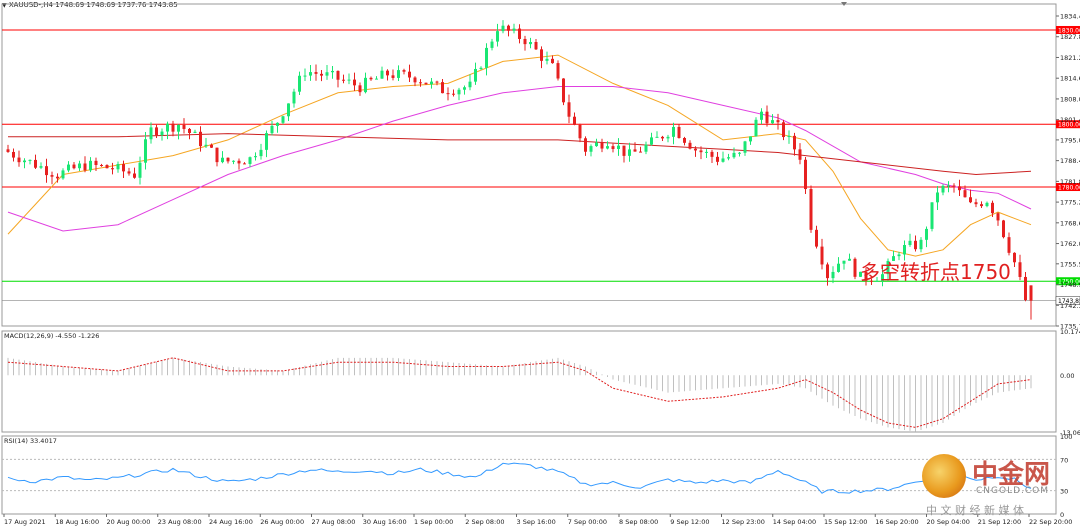 Image resolution: width=1080 pixels, height=528 pixels. I want to click on y-tick-label: 1762.00, so click(1070, 244).